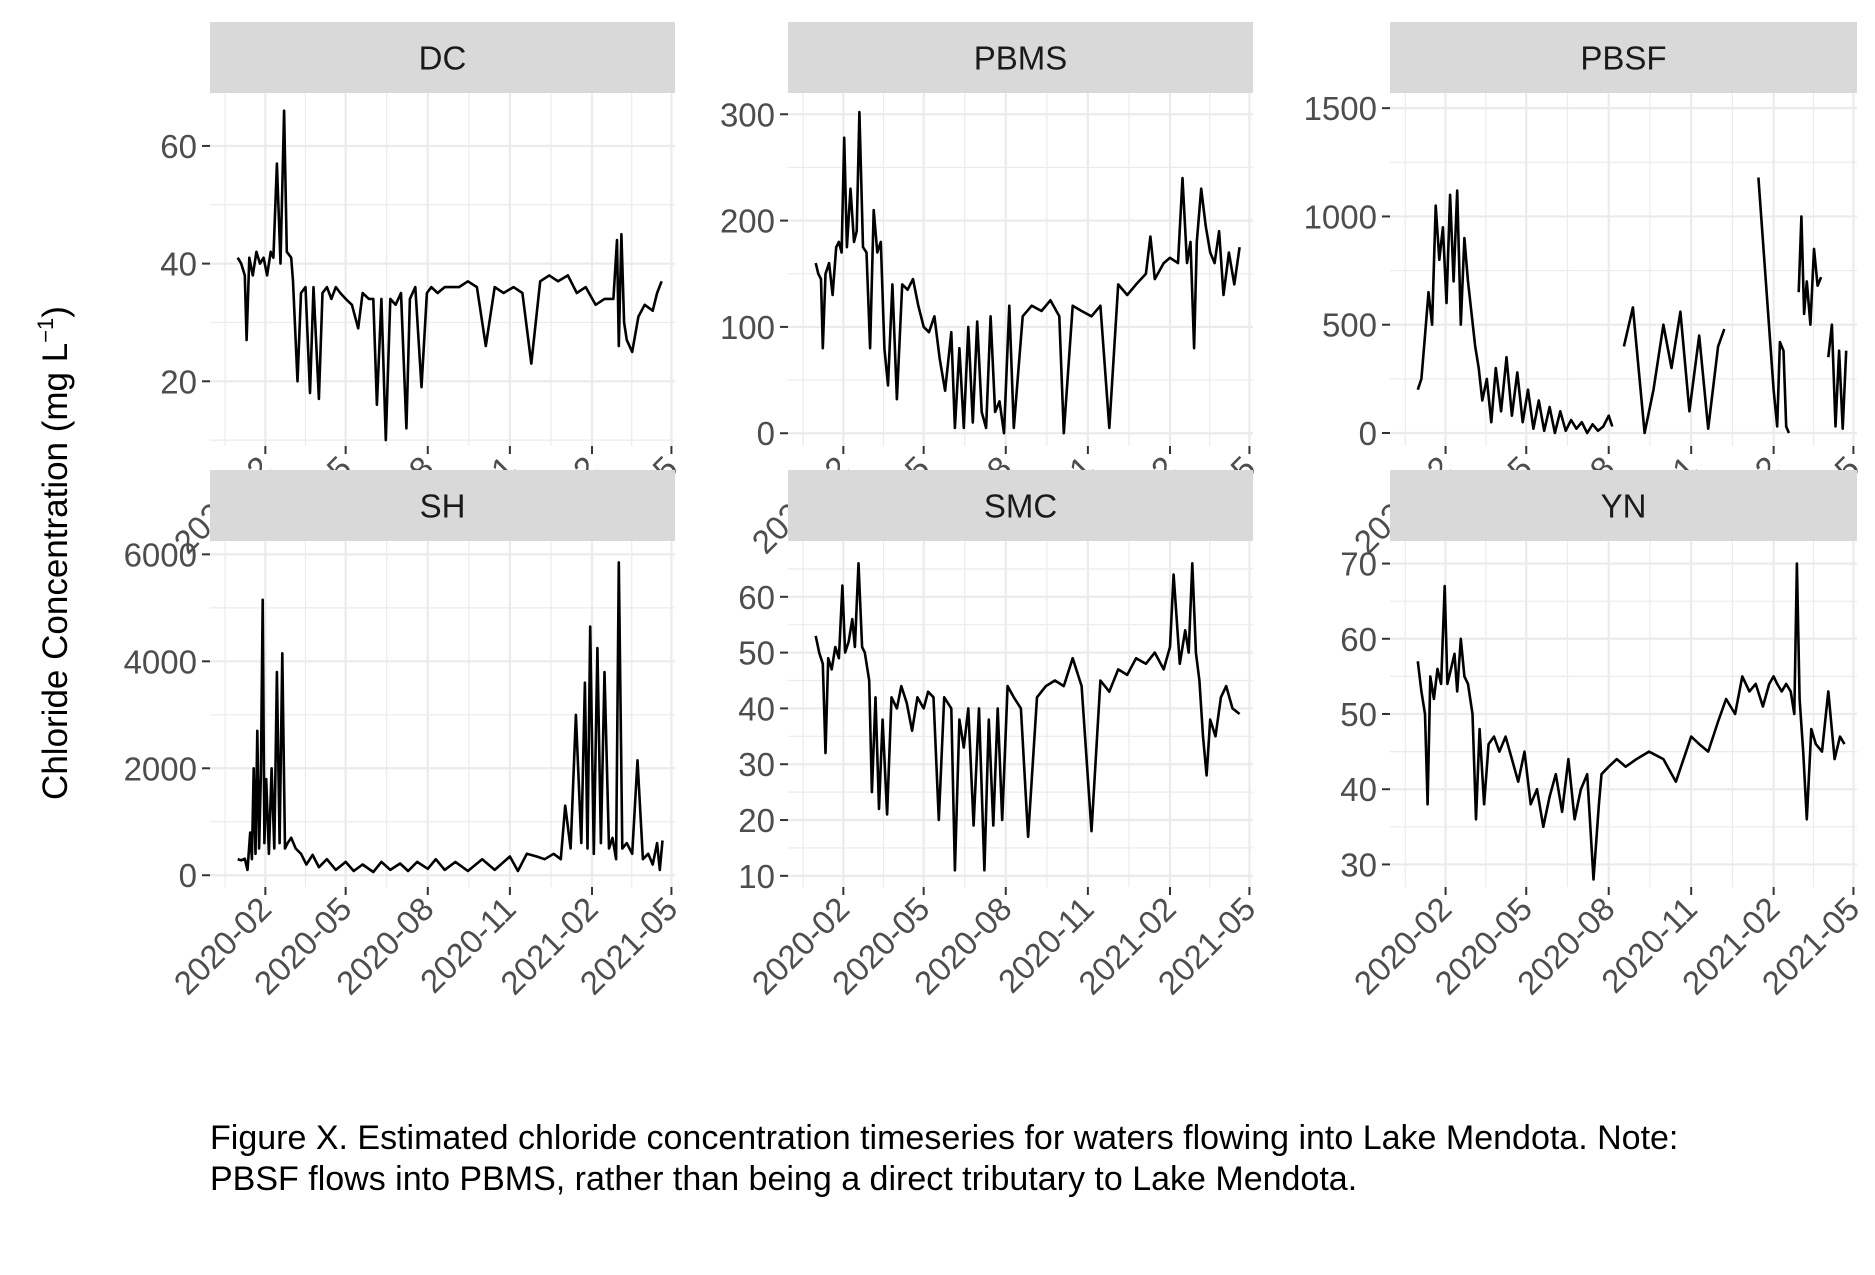 The height and width of the screenshot is (1275, 1875). Describe the element at coordinates (1349, 325) in the screenshot. I see `y-tick-label: 500` at that location.